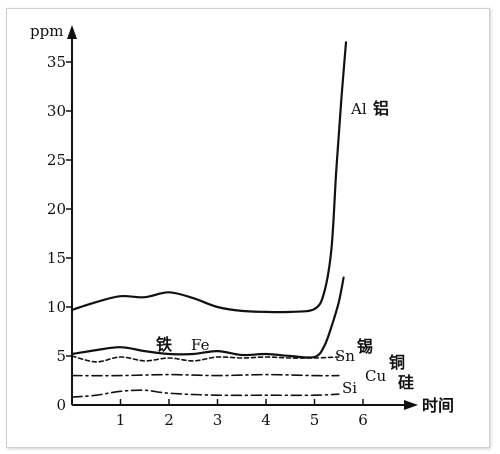 The width and height of the screenshot is (500, 454). Describe the element at coordinates (375, 376) in the screenshot. I see `series-label-cu: Cu` at that location.